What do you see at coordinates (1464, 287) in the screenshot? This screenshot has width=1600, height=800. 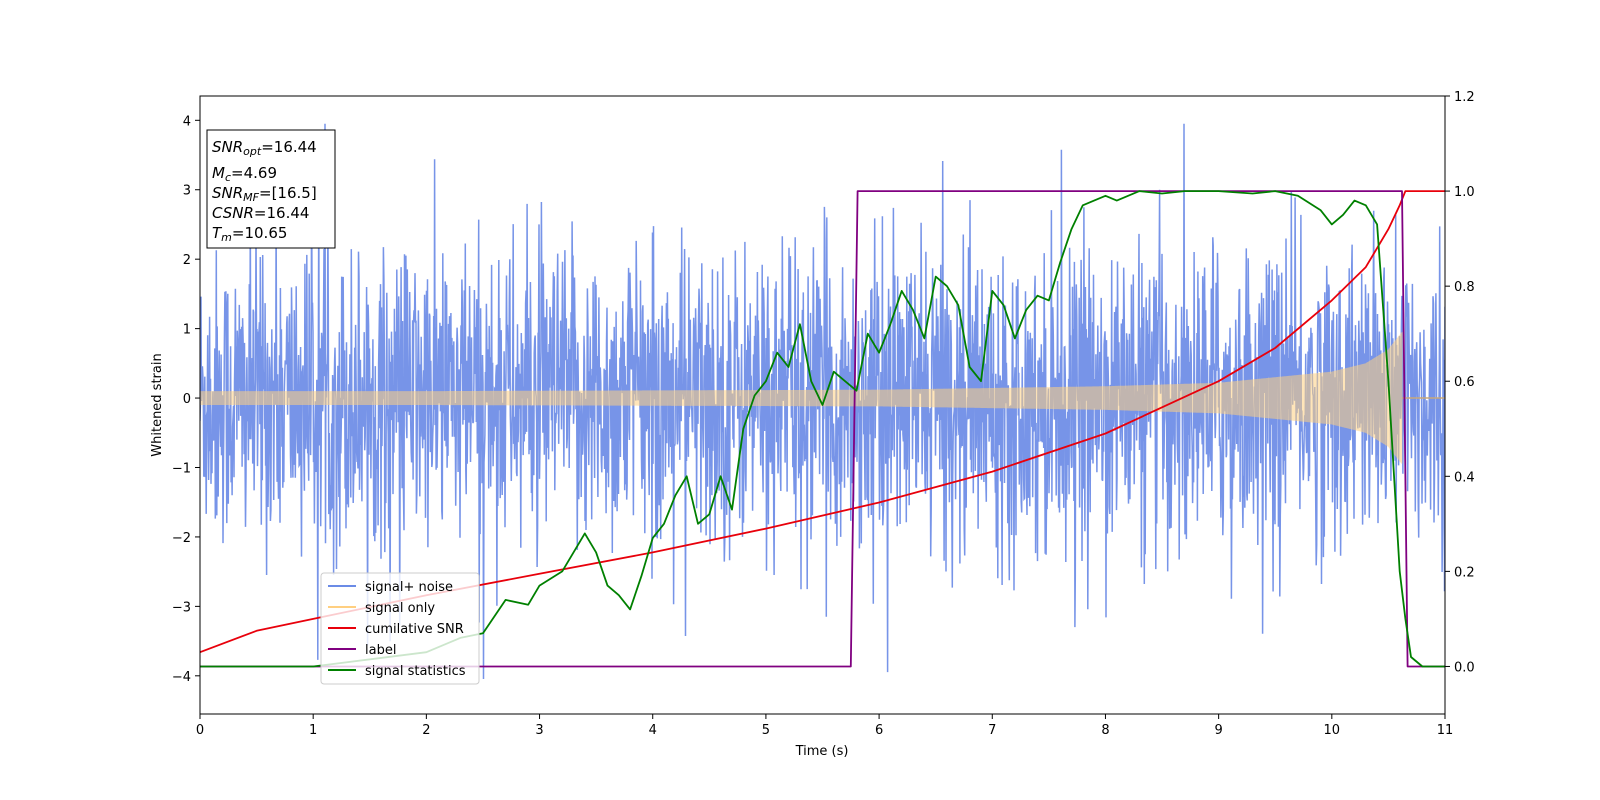 I see `y-right-tick-label: 0.8` at bounding box center [1464, 287].